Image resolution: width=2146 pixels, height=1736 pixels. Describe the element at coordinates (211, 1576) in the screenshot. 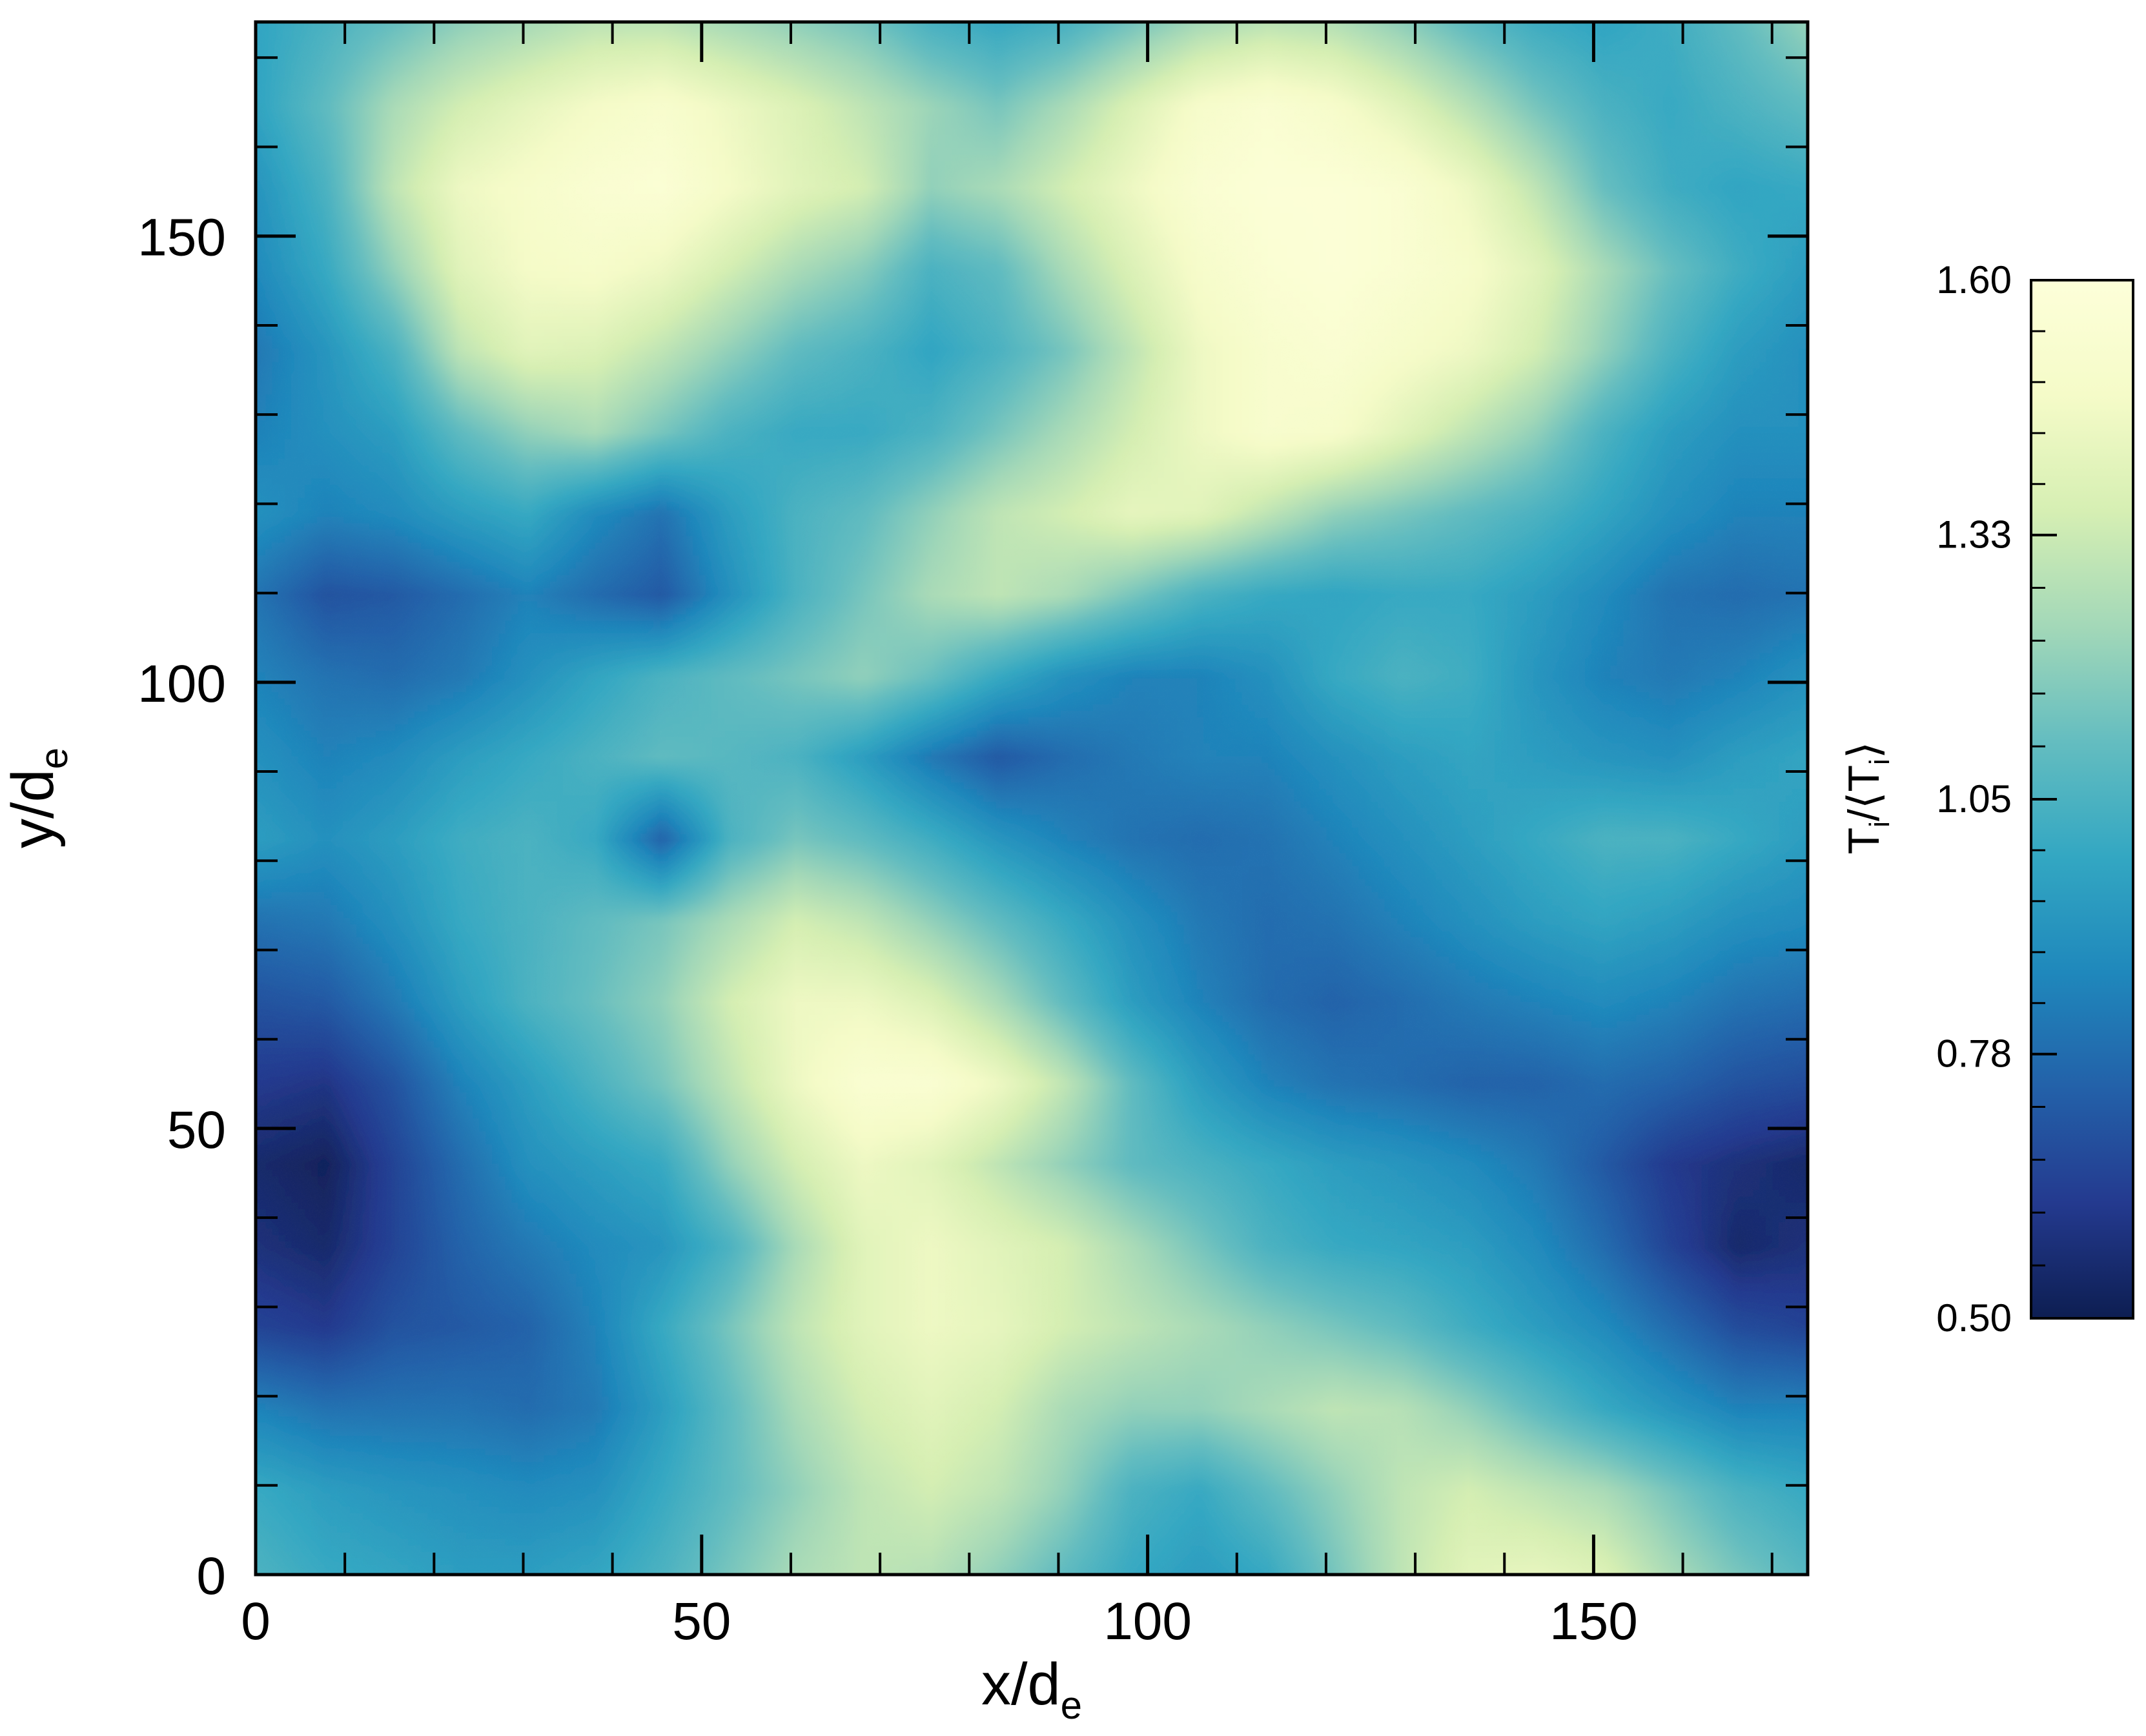

I see `y-tick-label: 0` at that location.